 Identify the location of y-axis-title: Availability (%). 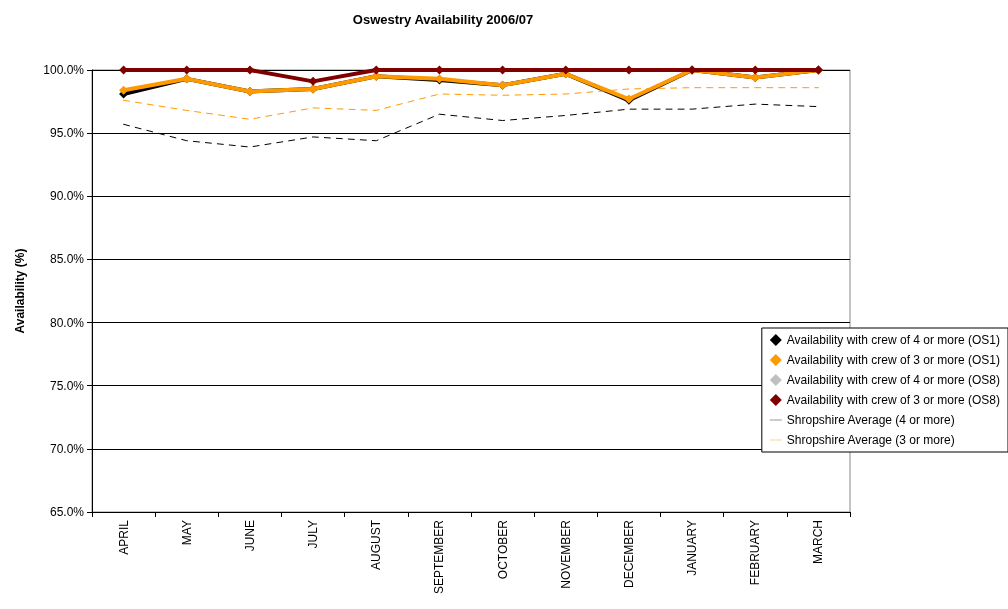
(20, 291).